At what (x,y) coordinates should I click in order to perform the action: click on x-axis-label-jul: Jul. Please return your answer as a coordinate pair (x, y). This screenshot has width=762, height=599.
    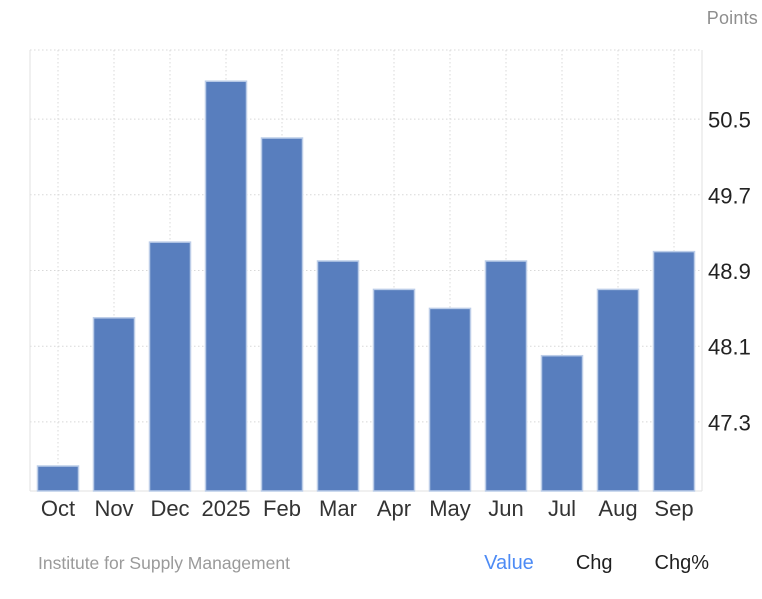
    Looking at the image, I should click on (562, 508).